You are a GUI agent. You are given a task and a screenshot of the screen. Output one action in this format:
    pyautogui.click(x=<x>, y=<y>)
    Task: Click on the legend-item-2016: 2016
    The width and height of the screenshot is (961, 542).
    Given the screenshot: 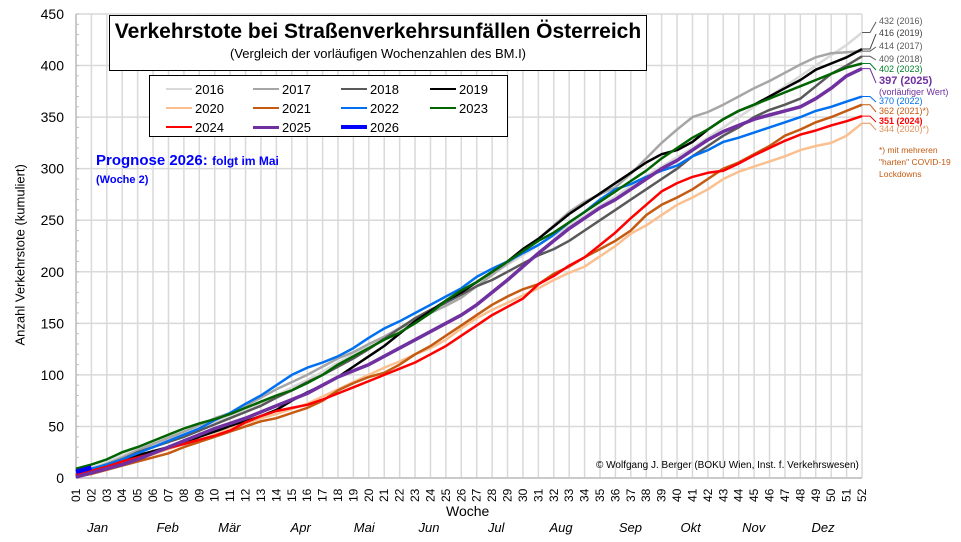 What is the action you would take?
    pyautogui.click(x=195, y=89)
    